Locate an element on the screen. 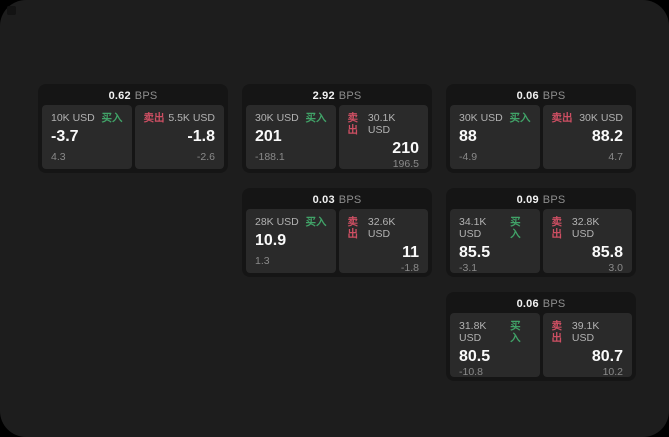 Image resolution: width=669 pixels, height=437 pixels. sell-delta: 196.5 is located at coordinates (405, 164).